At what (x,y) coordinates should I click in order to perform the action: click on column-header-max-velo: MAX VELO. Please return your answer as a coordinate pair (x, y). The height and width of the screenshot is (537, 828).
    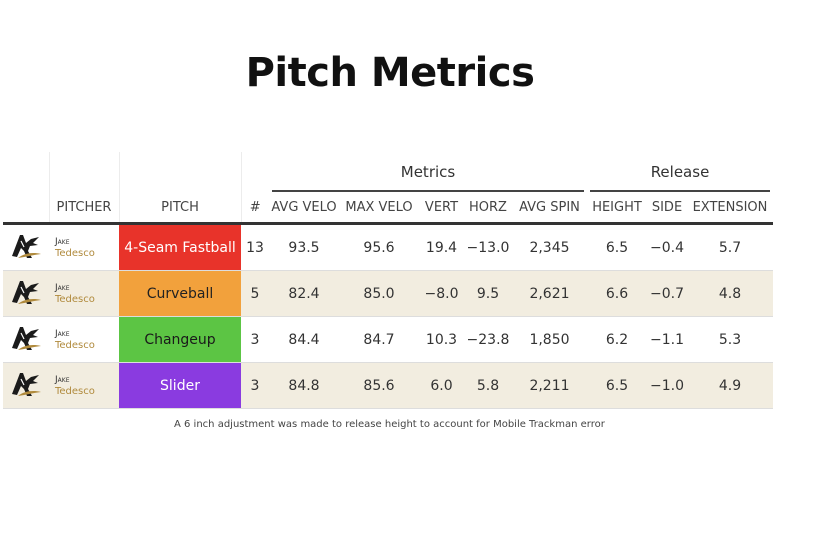
    Looking at the image, I should click on (379, 208).